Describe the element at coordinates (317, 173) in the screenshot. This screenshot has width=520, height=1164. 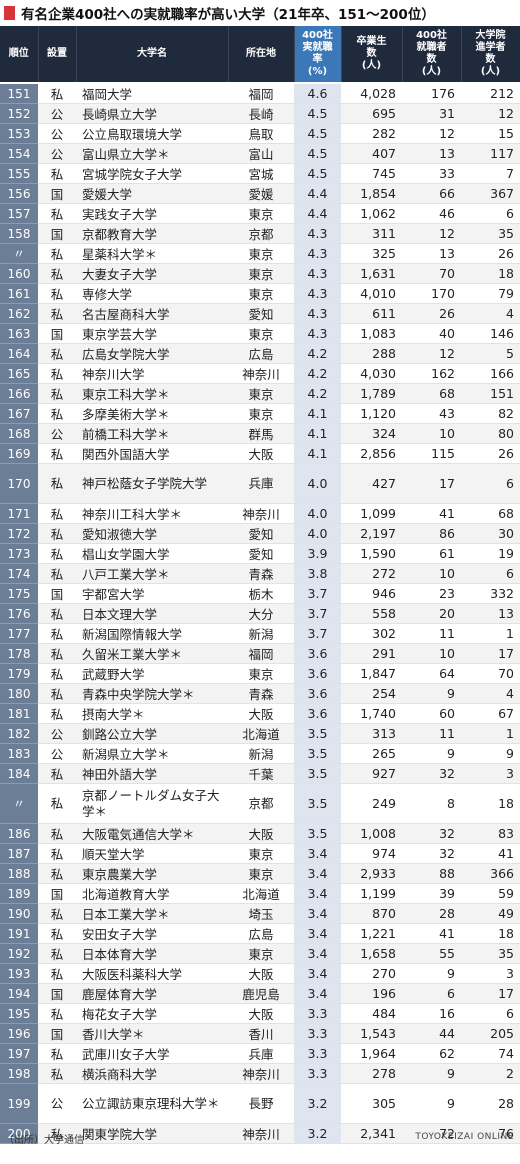
I see `row-rate: 4.5` at that location.